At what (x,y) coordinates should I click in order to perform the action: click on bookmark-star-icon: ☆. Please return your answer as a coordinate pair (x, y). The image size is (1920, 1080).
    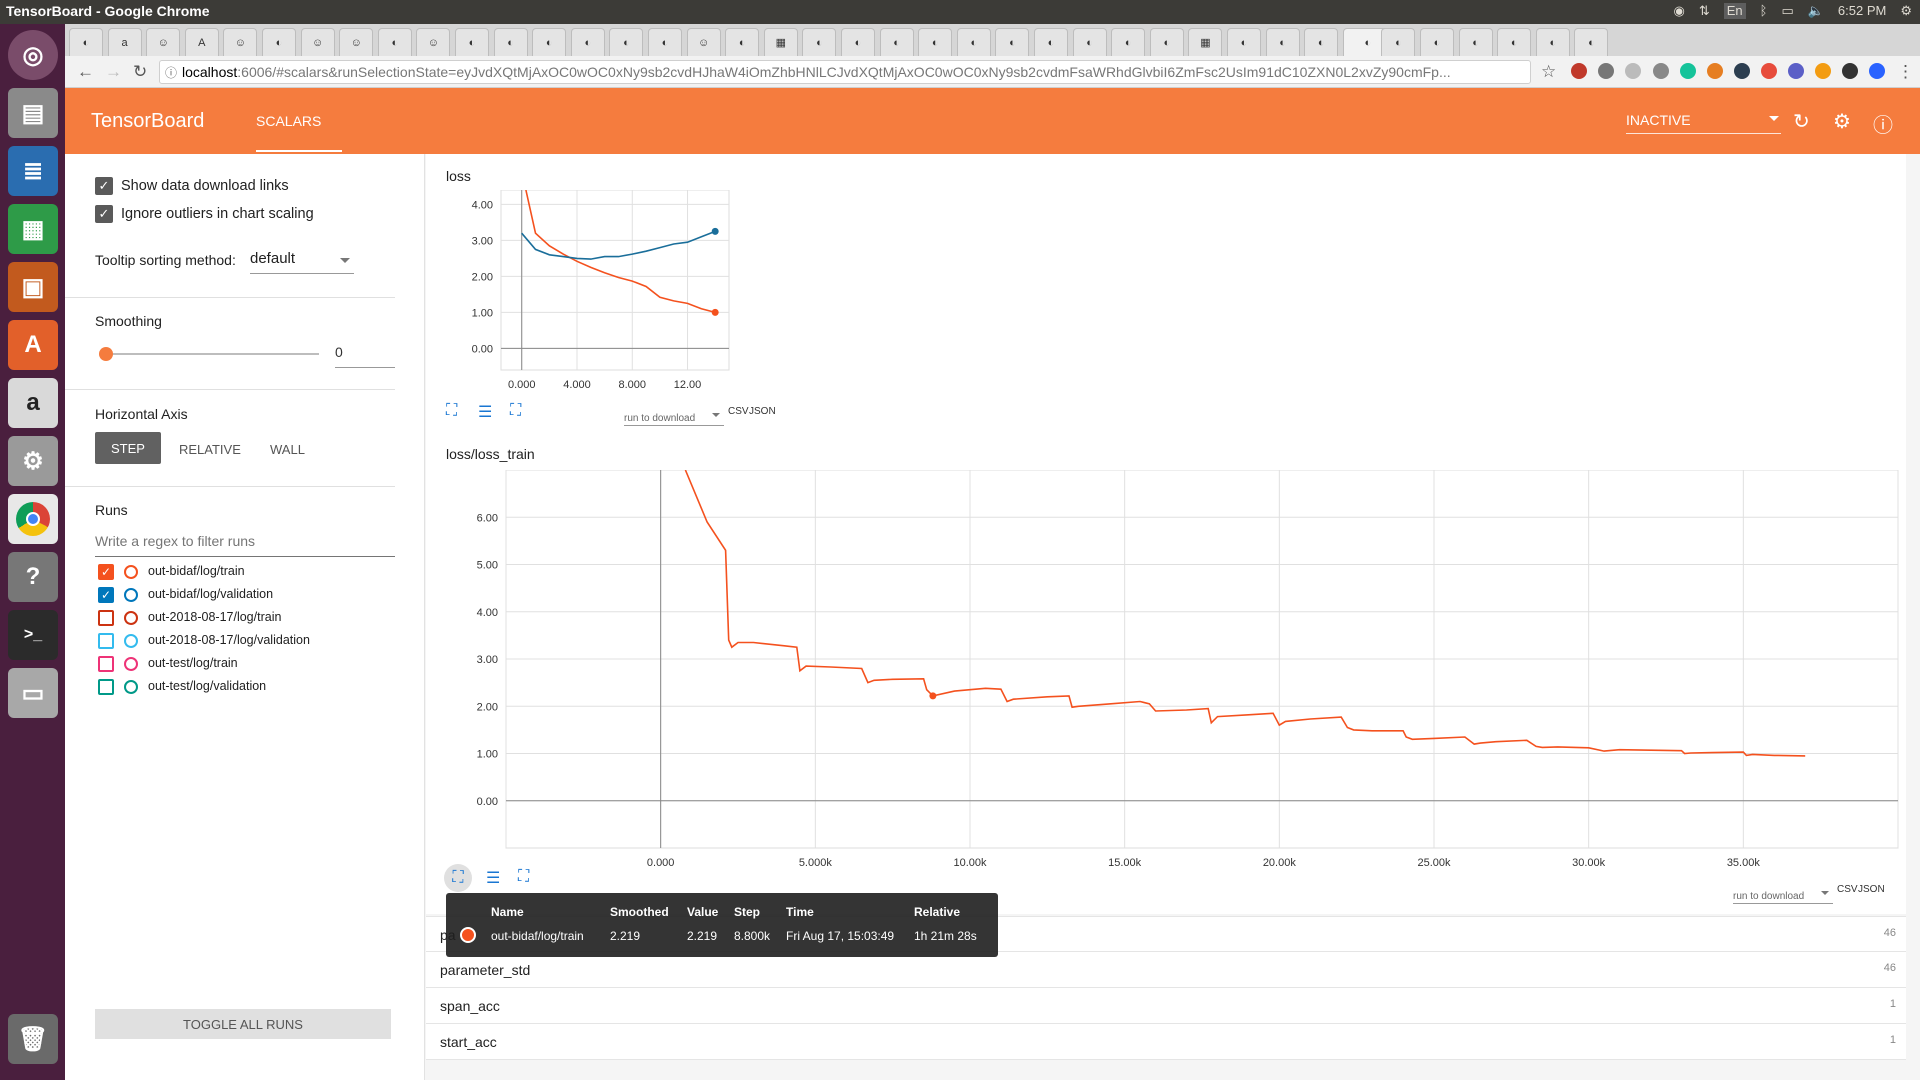
    Looking at the image, I should click on (1549, 71).